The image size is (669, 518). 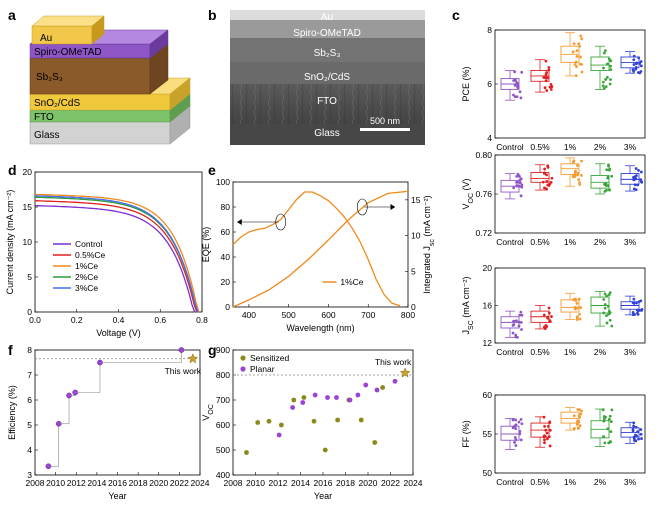 What do you see at coordinates (540, 147) in the screenshot?
I see `x-tick-label: 0.5%` at bounding box center [540, 147].